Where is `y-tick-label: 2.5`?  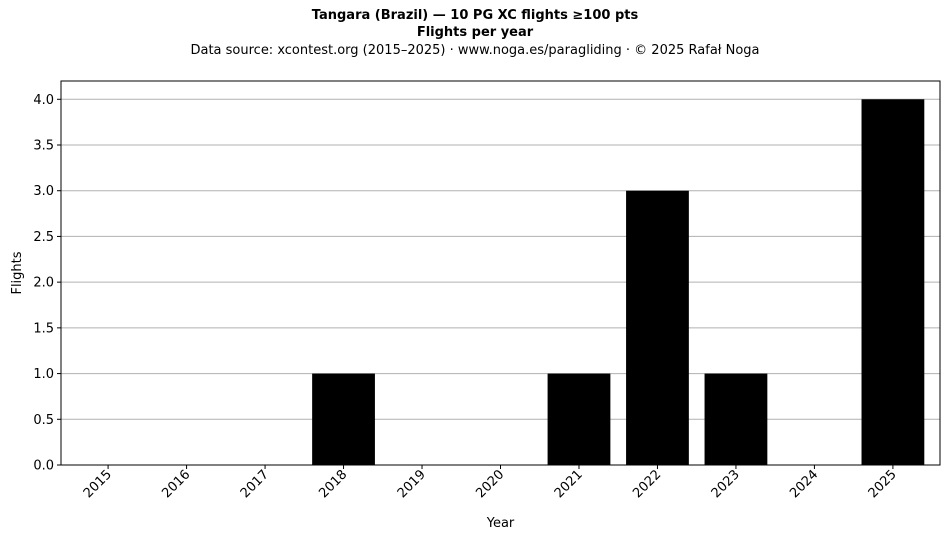 y-tick-label: 2.5 is located at coordinates (43, 237).